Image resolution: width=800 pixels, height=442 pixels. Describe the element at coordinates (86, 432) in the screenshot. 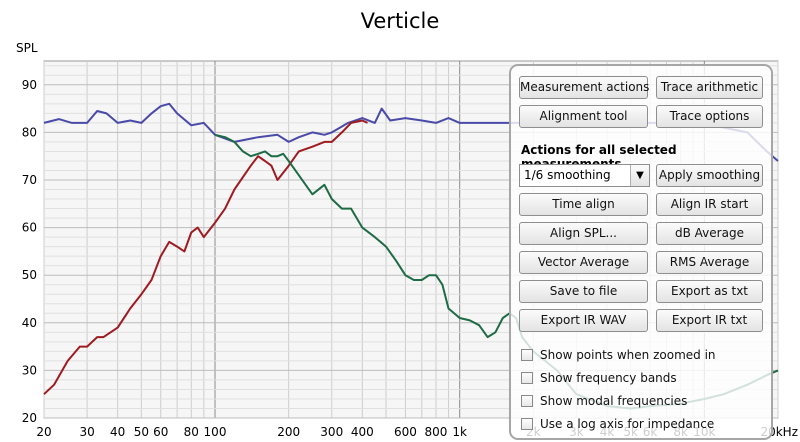

I see `x-tick-label: 30` at that location.